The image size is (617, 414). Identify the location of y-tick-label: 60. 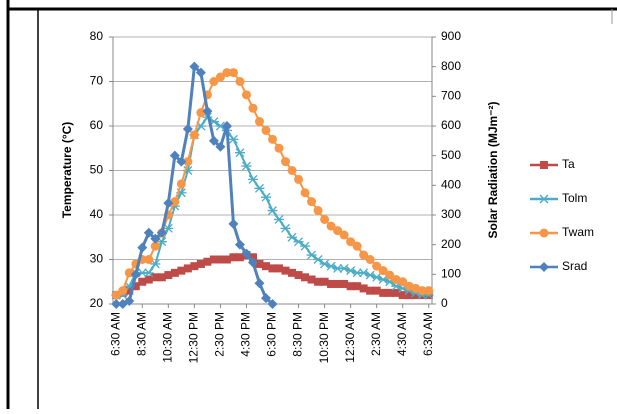
(97, 125).